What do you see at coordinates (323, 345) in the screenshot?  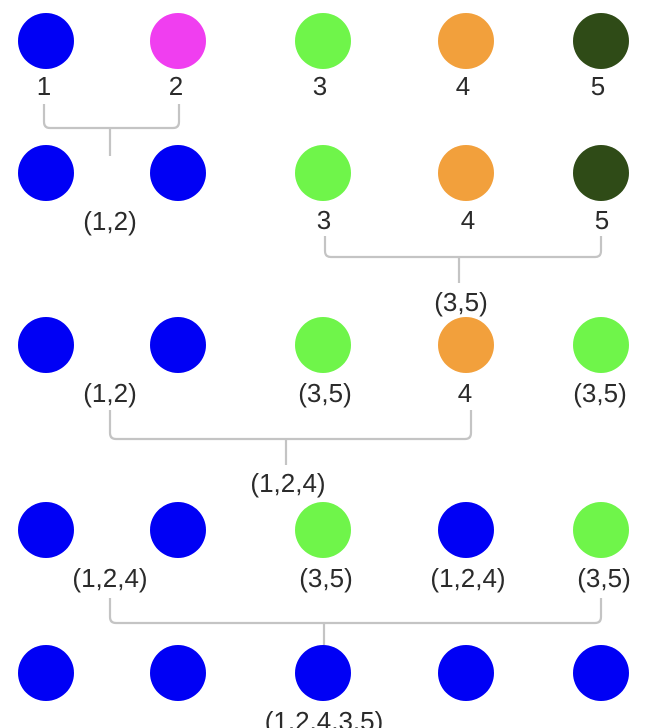 I see `node-r3-c3` at bounding box center [323, 345].